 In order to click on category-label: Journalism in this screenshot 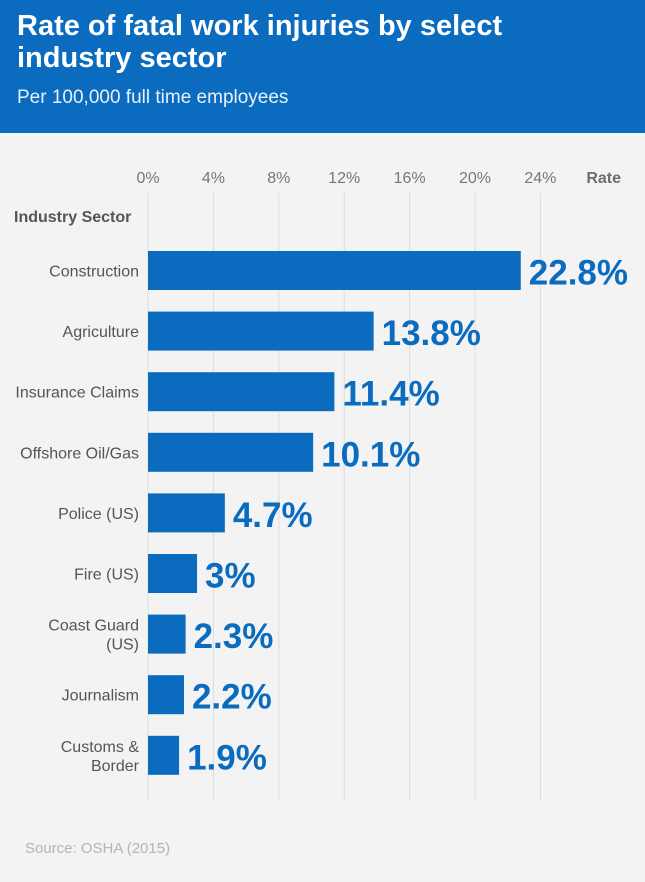, I will do `click(100, 696)`.